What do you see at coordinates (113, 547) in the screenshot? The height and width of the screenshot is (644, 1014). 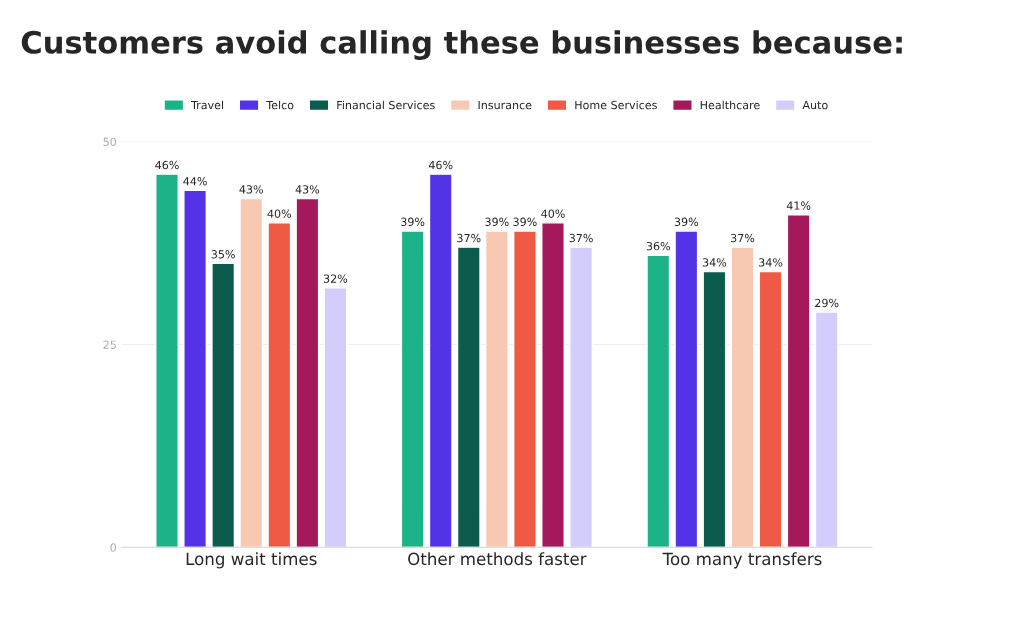 I see `y-tick-label: 0` at bounding box center [113, 547].